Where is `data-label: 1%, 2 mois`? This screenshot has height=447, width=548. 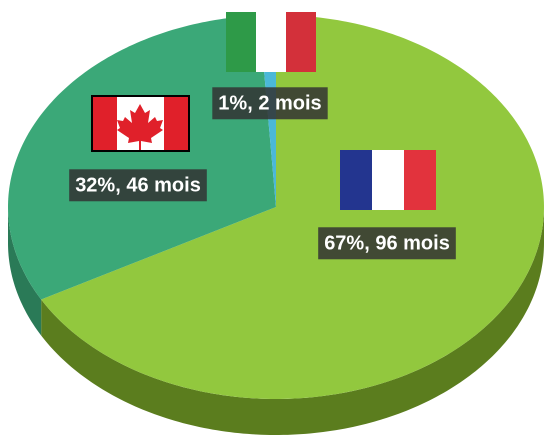
data-label: 1%, 2 mois is located at coordinates (269, 103).